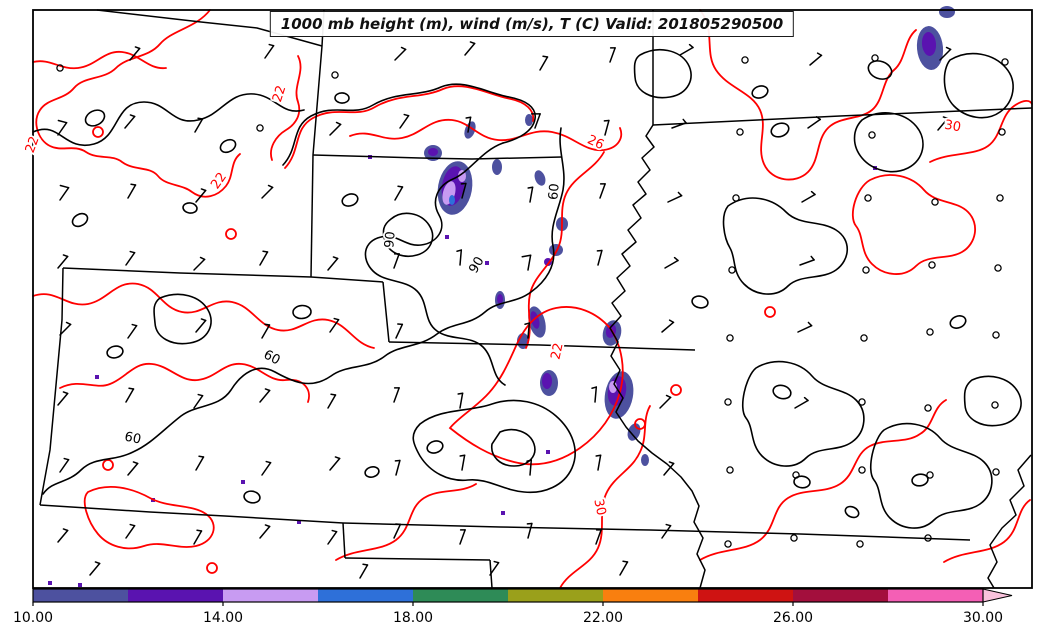 The height and width of the screenshot is (633, 1041). Describe the element at coordinates (223, 618) in the screenshot. I see `colorbar-tick-label: 14.00` at that location.